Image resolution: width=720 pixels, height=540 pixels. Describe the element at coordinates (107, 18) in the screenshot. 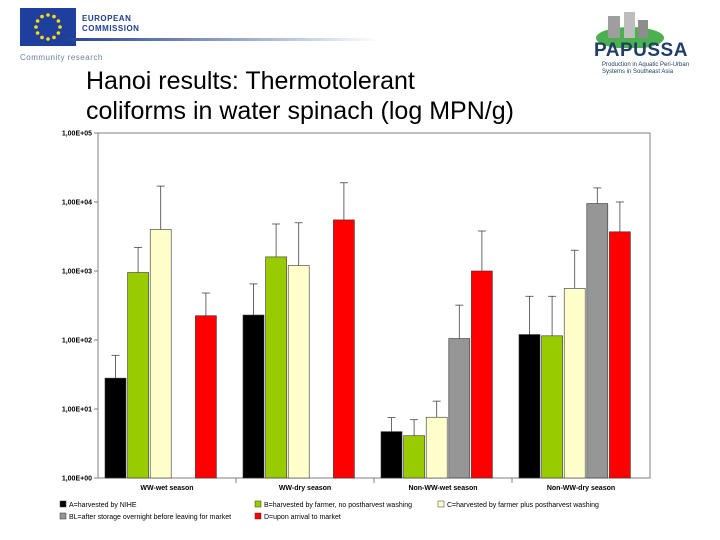

I see `eu-name-line1: EUROPEAN` at that location.